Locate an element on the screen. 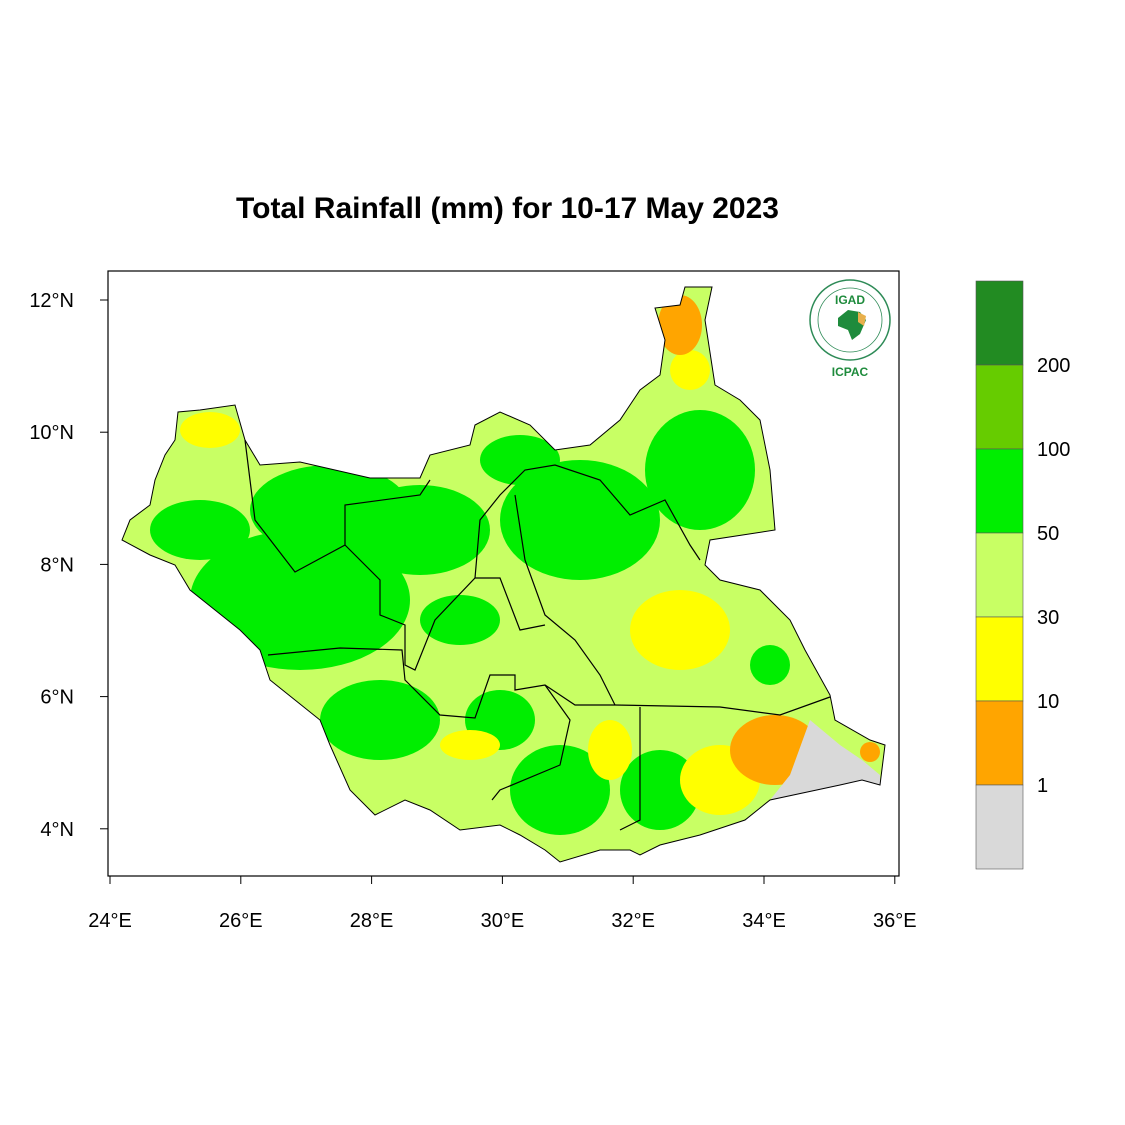 The height and width of the screenshot is (1125, 1125). x-tick-label: 26°E is located at coordinates (241, 921).